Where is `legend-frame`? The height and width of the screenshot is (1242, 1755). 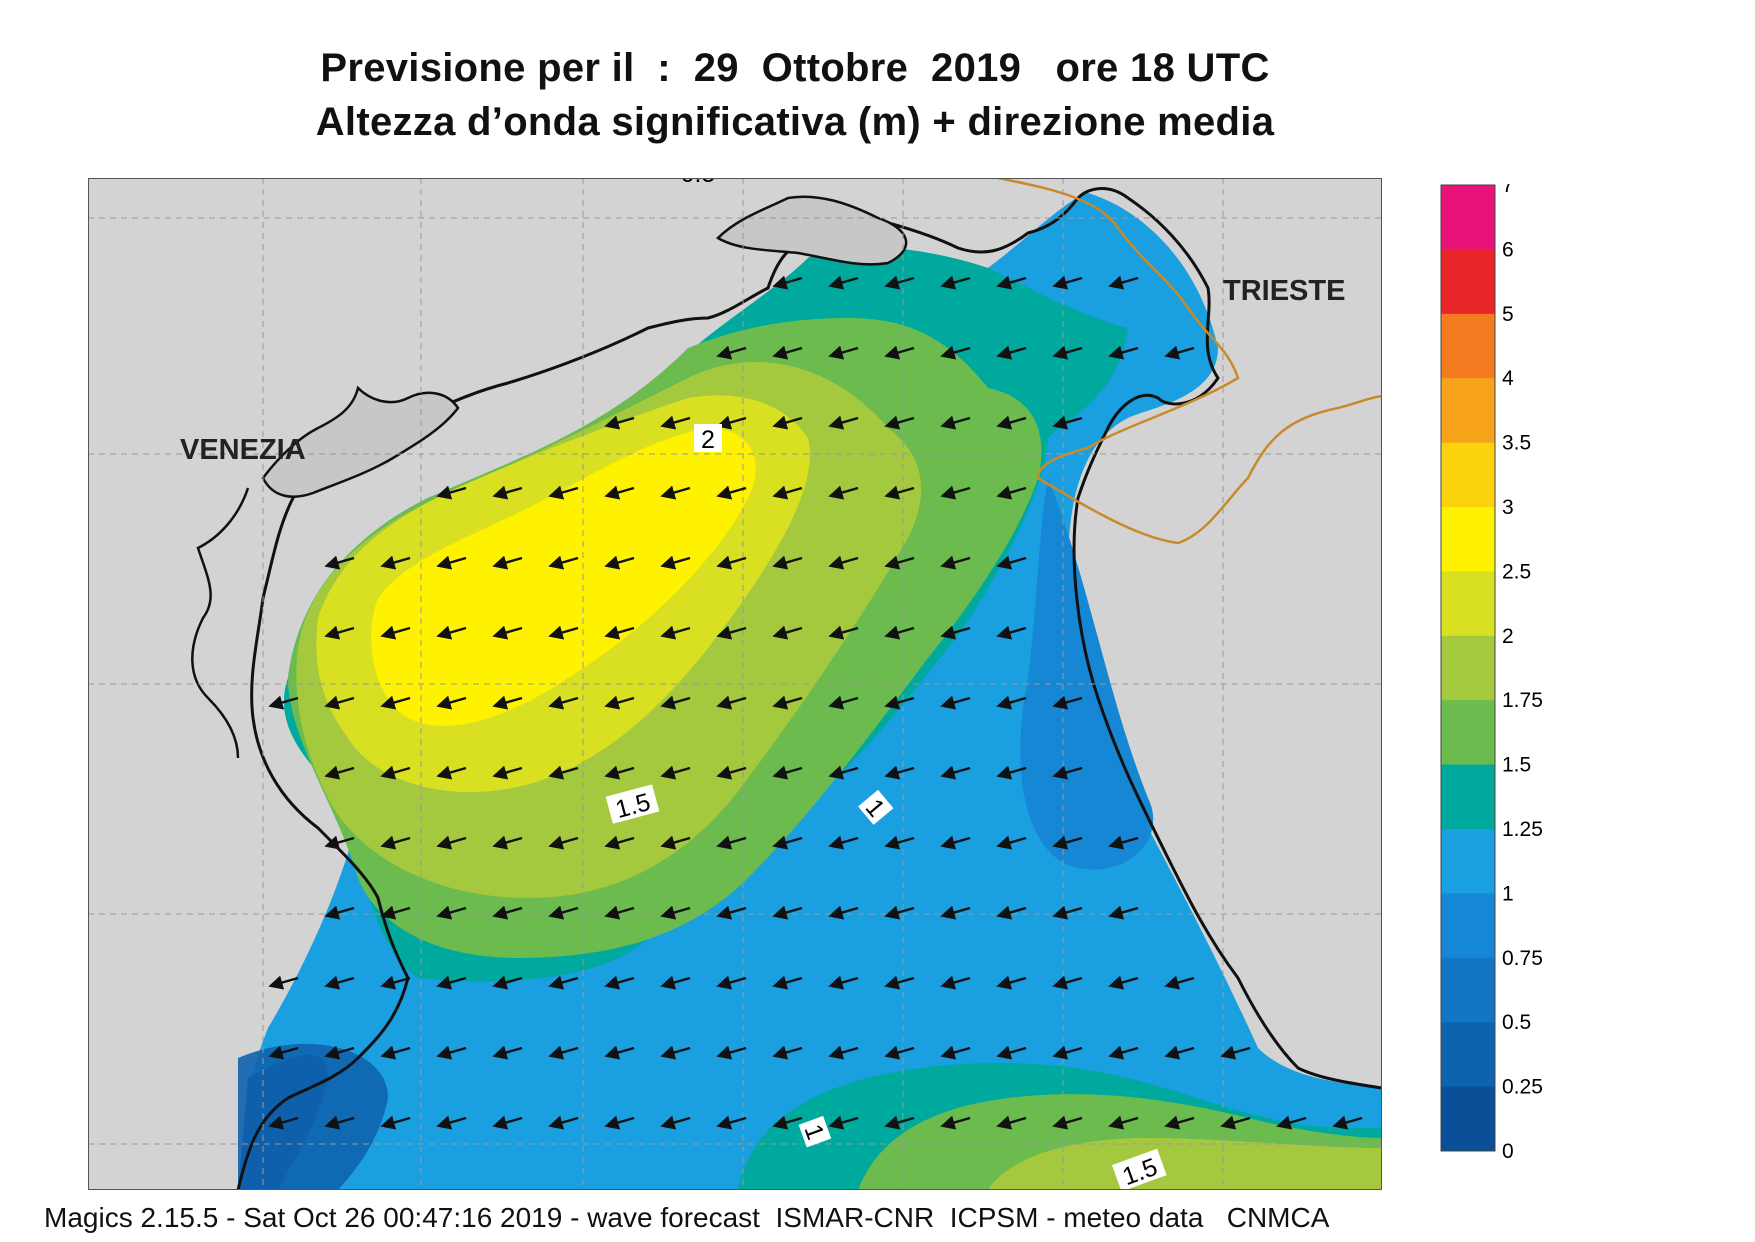 legend-frame is located at coordinates (1468, 668).